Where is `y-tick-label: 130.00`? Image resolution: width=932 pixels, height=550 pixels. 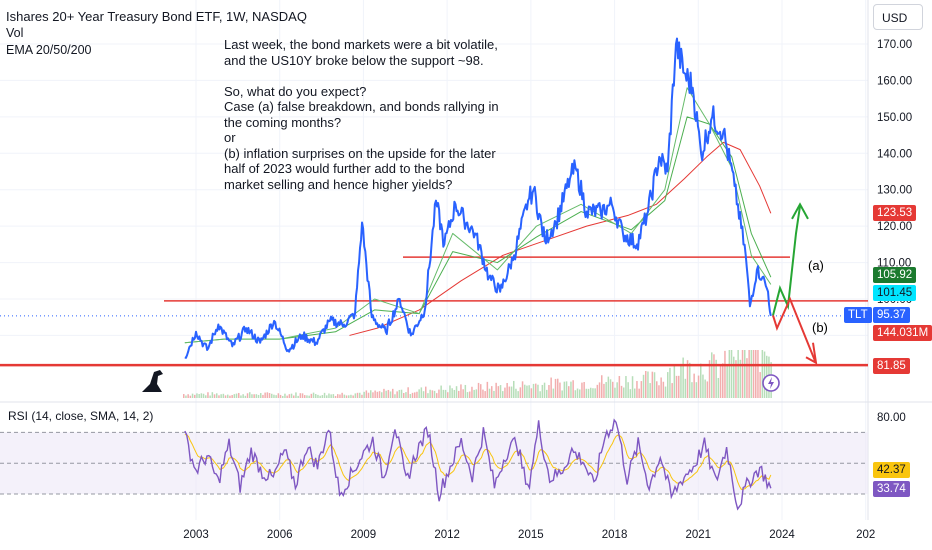
y-tick-label: 130.00 is located at coordinates (894, 191).